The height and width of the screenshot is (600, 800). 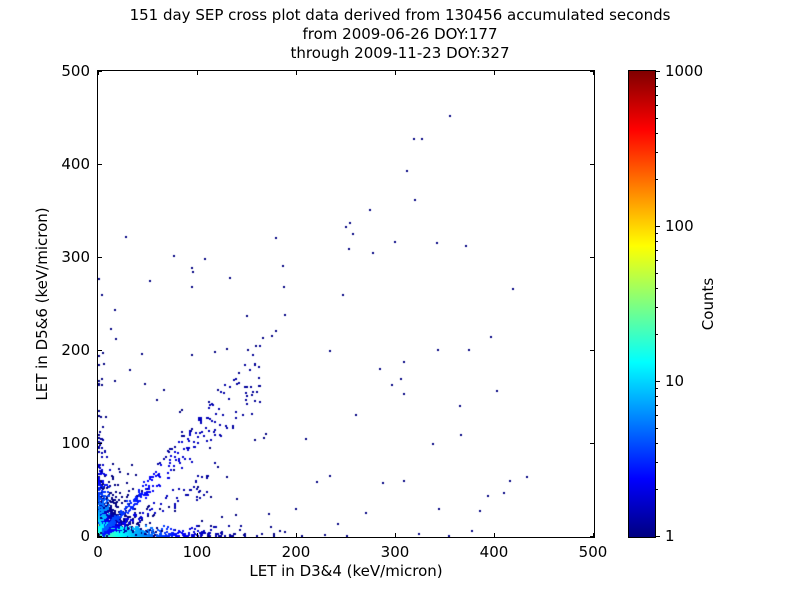 I want to click on x-tick-label: 100, so click(x=197, y=552).